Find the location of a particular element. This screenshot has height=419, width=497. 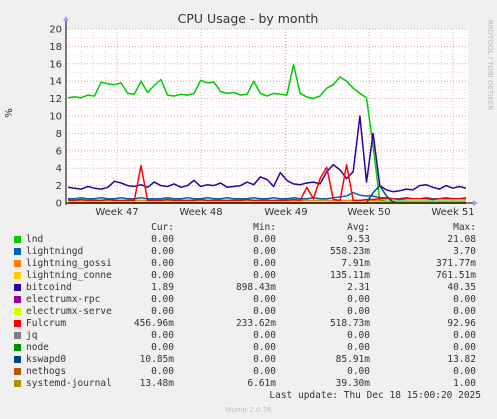

last-update-text: Last update: Thu Dec 18 15:00:20 2025 is located at coordinates (375, 395).